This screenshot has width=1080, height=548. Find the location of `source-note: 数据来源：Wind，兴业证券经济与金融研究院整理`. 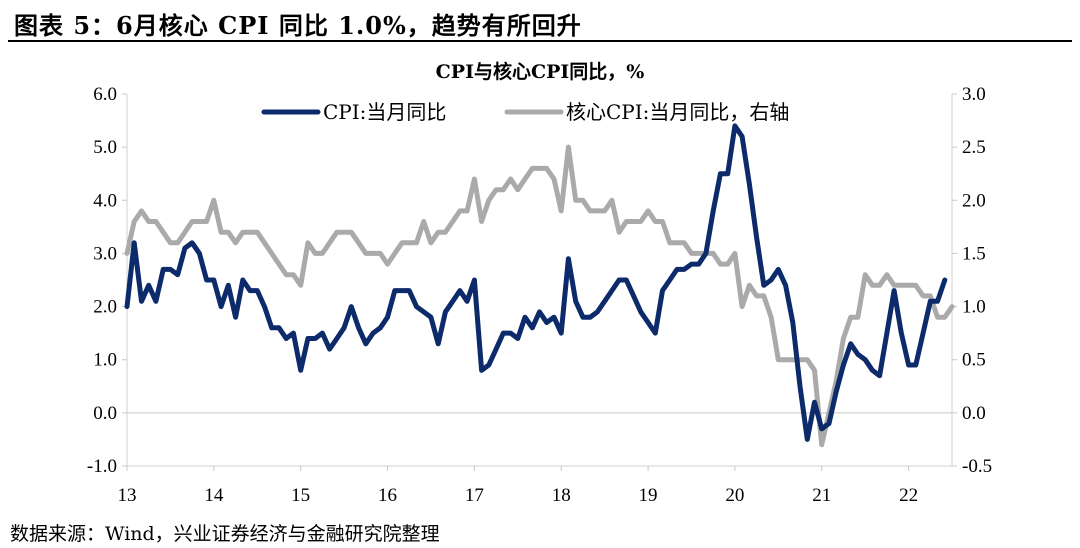

source-note: 数据来源：Wind，兴业证券经济与金融研究院整理 is located at coordinates (225, 534).